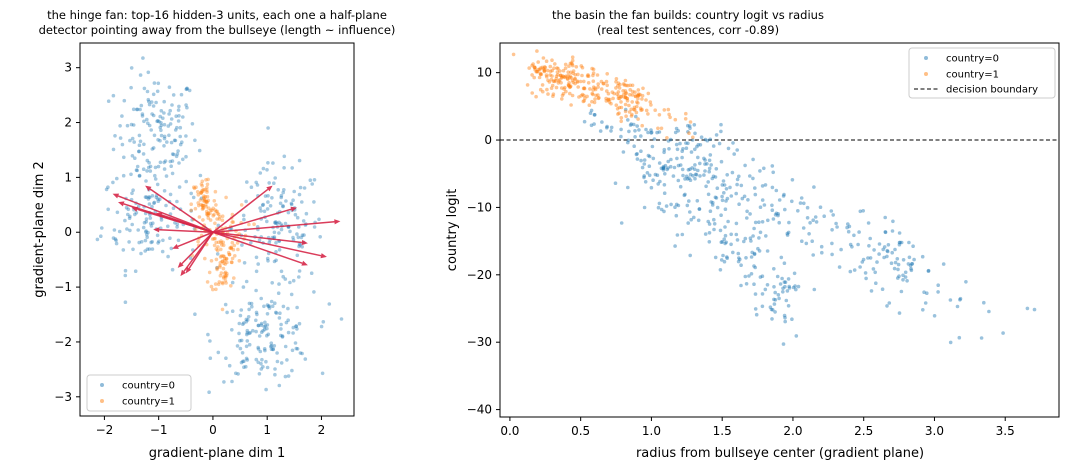 This screenshot has height=470, width=1068. I want to click on right-legend-marker-country0, so click(926, 58).